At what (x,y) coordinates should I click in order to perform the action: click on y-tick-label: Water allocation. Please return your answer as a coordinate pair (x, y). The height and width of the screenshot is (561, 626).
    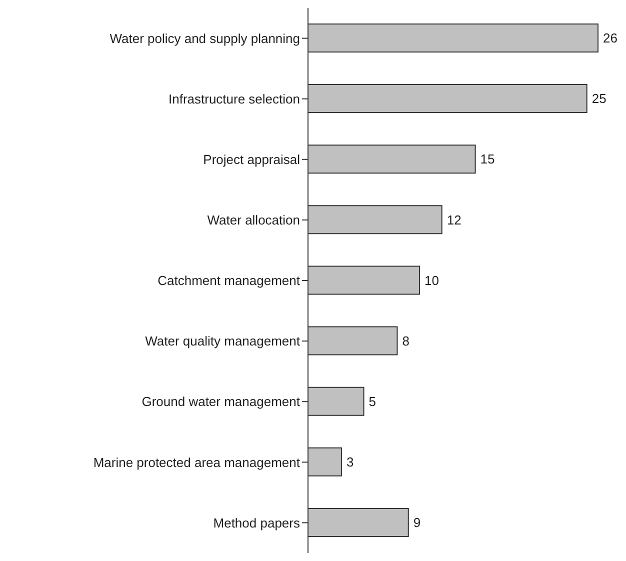
    Looking at the image, I should click on (253, 220).